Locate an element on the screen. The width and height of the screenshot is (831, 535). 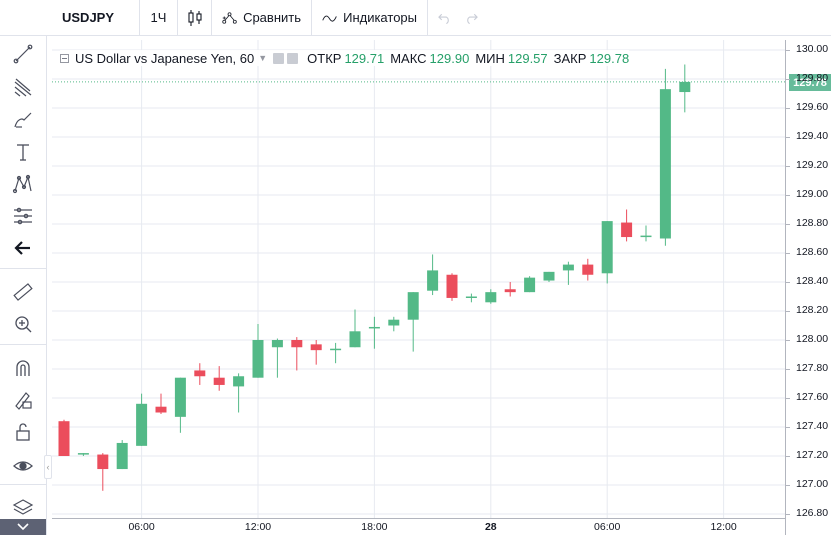
symbol-search-button: USDJPY is located at coordinates (70, 18).